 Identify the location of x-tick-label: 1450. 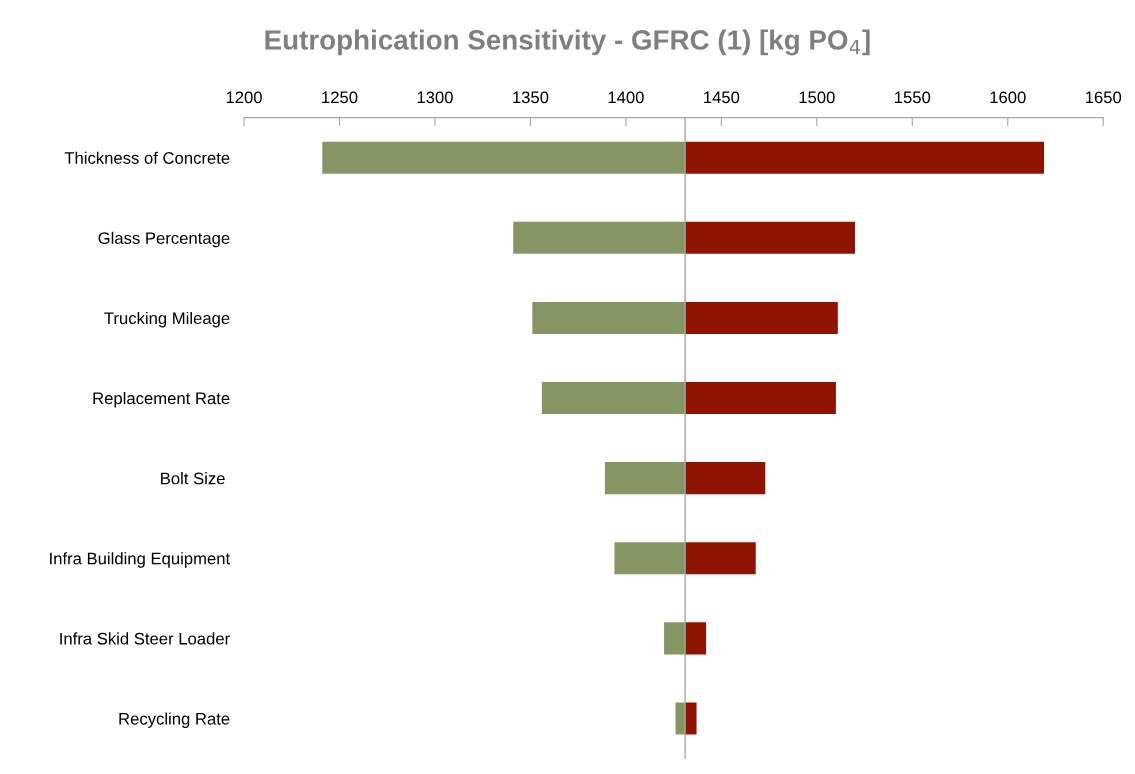
(722, 97).